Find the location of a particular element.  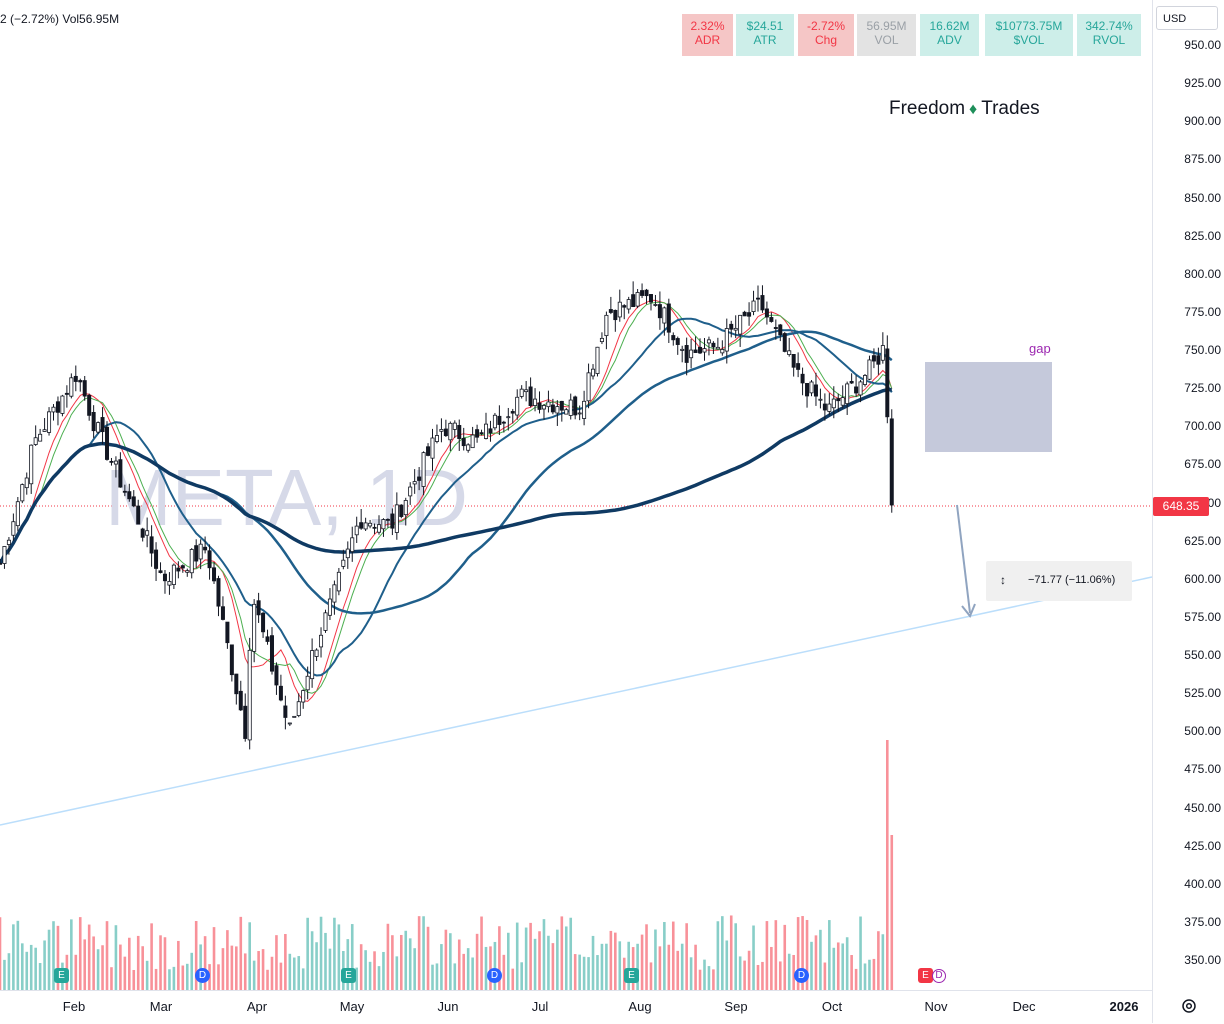

stat-dollar-vol: $10773.75M $VOL is located at coordinates (1029, 35).